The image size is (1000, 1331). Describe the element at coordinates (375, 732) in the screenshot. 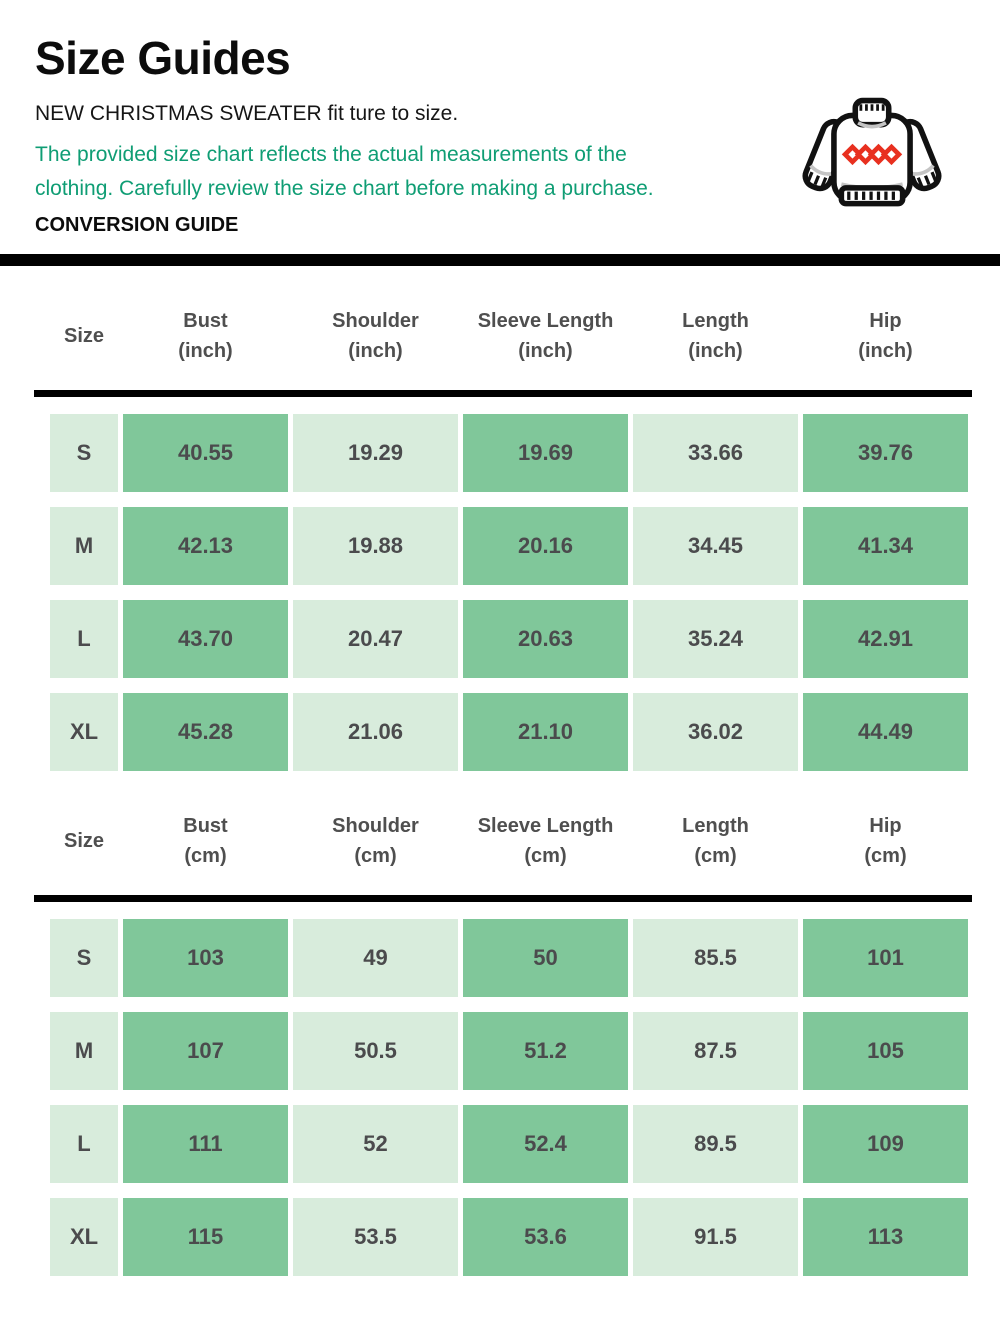

I see `measurement-cell: 21.06` at that location.